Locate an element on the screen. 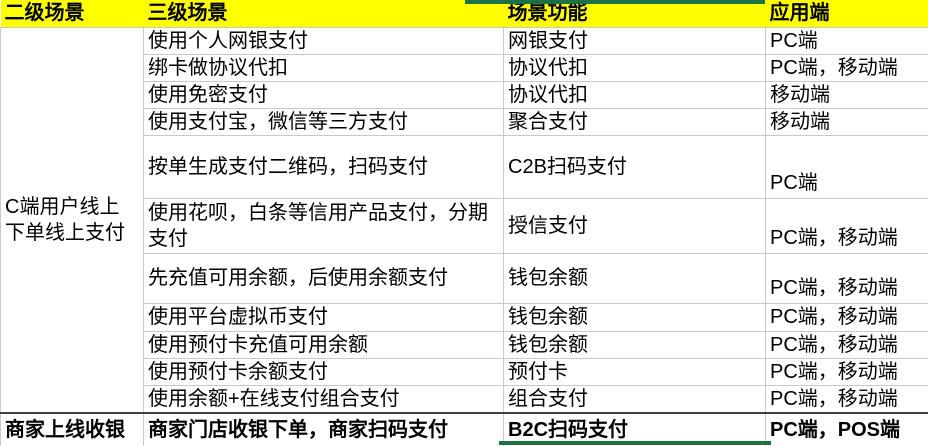 Image resolution: width=928 pixels, height=446 pixels. cell-tertiary-scene: 按单生成支付二维码，扫码支付 is located at coordinates (323, 166).